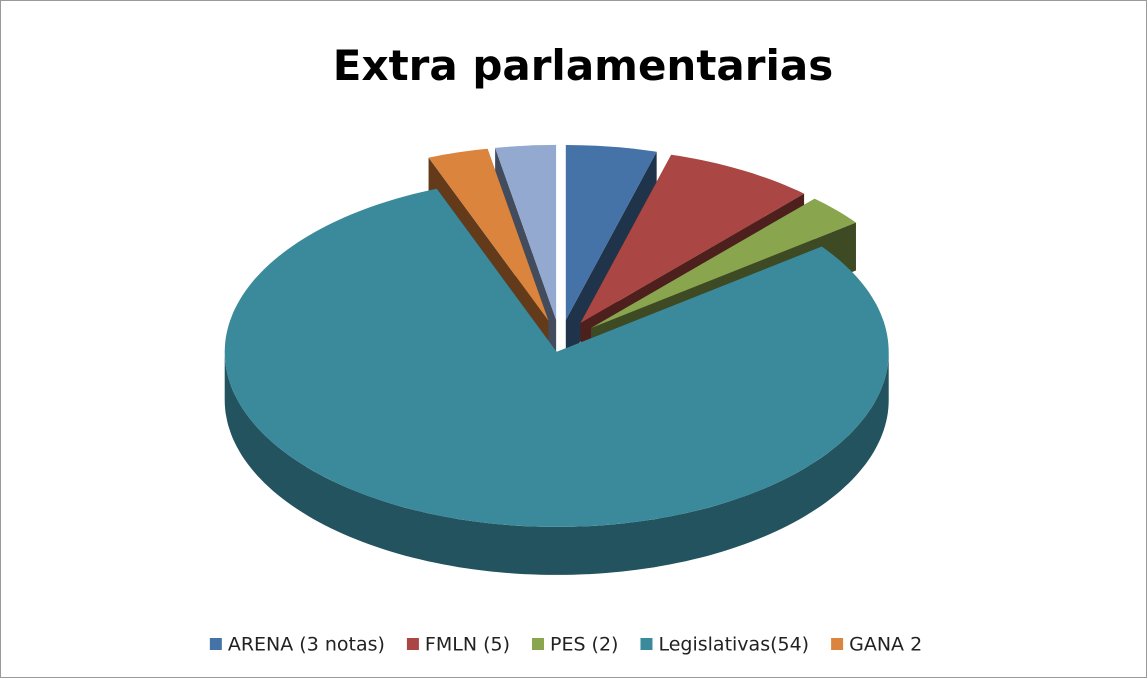 This screenshot has width=1148, height=679. Describe the element at coordinates (306, 645) in the screenshot. I see `legend-label: ARENA (3 notas)` at that location.